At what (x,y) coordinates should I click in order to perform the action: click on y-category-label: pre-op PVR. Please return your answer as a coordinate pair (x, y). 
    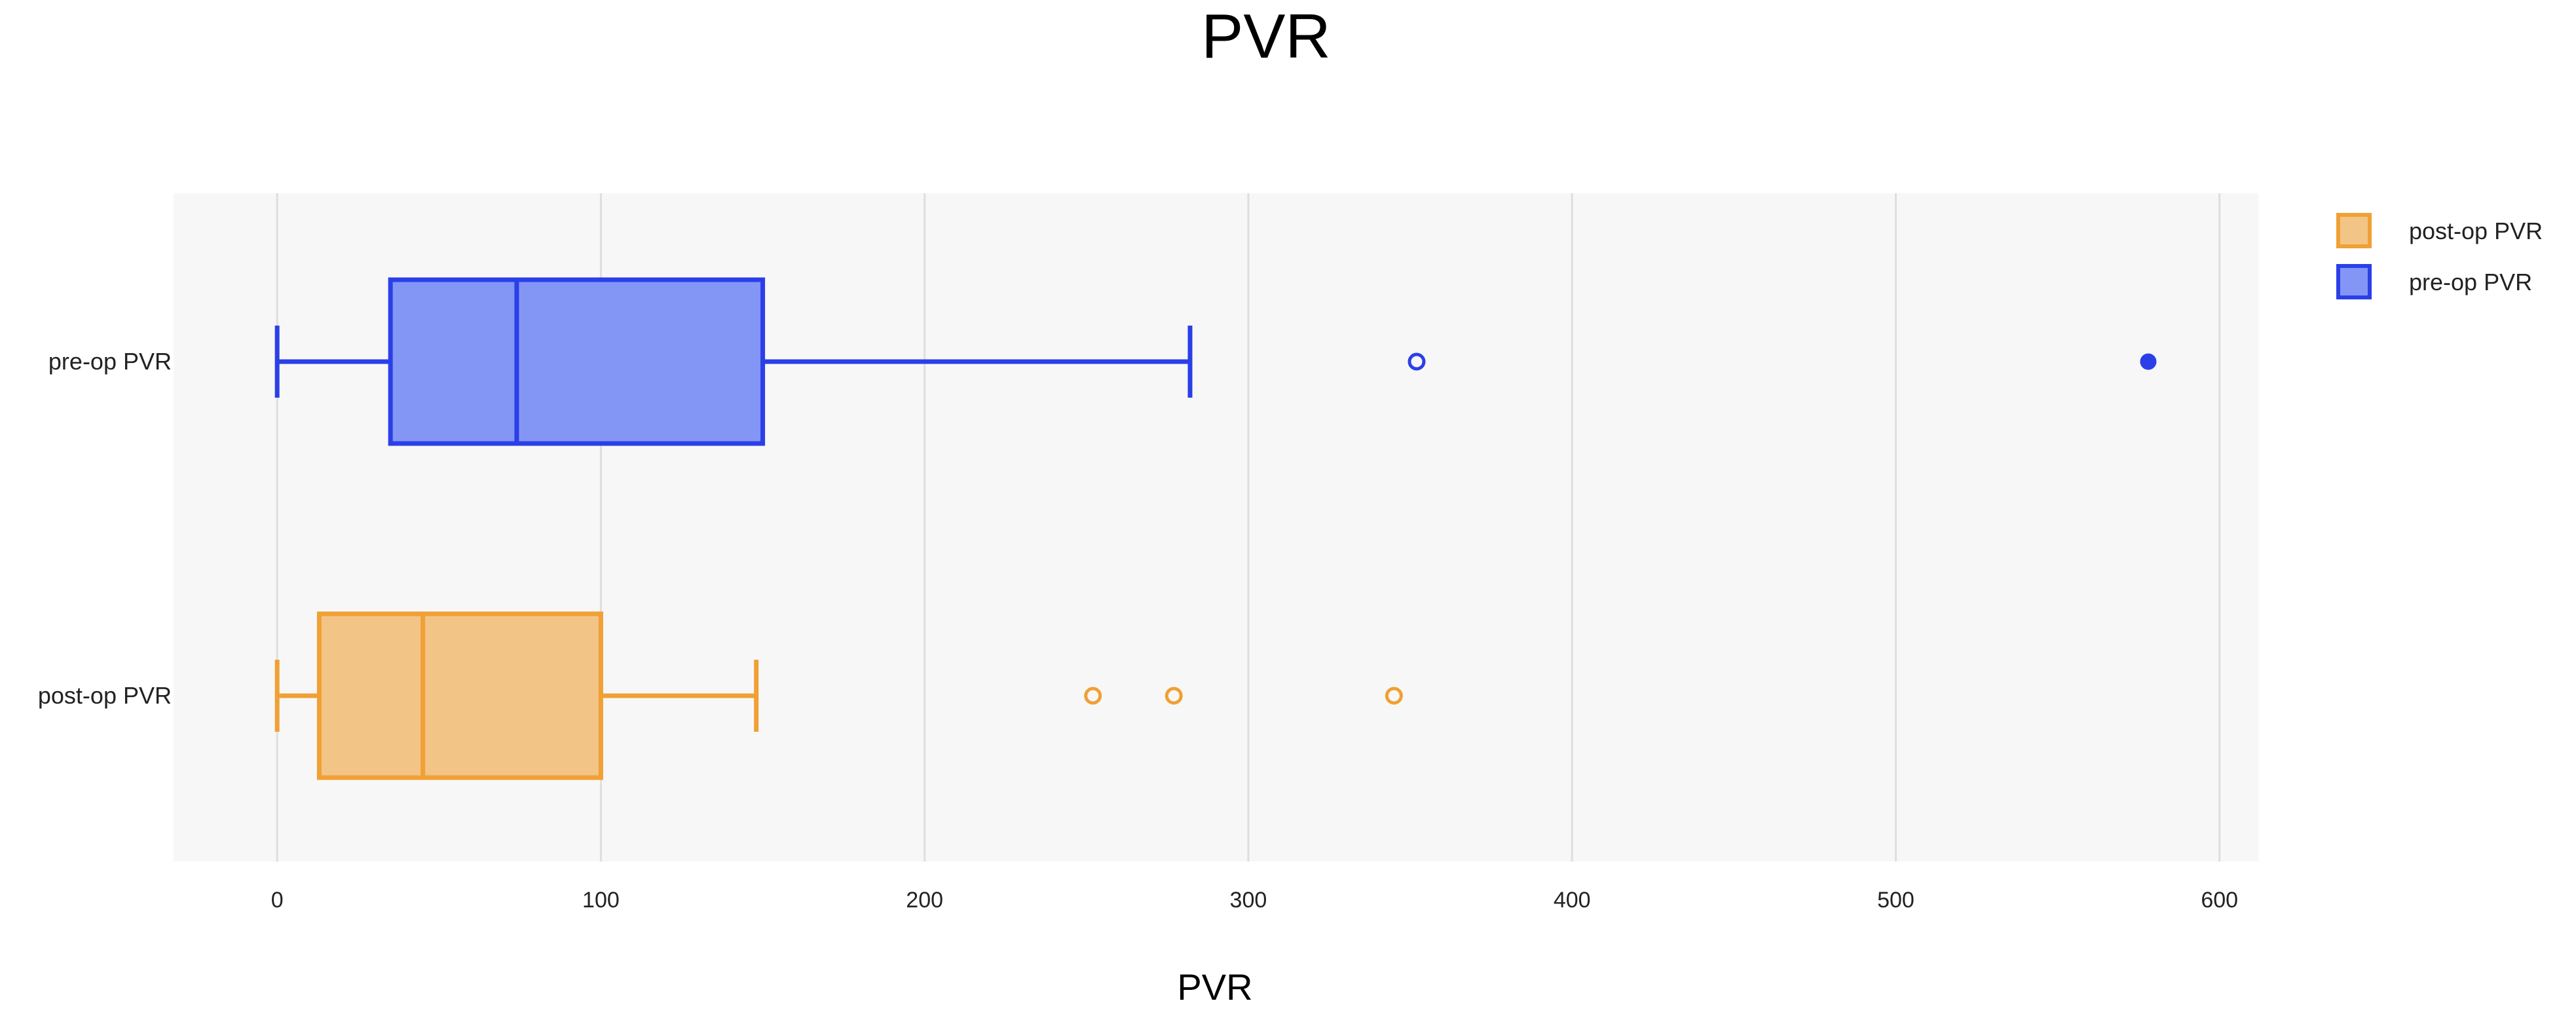
    Looking at the image, I should click on (110, 361).